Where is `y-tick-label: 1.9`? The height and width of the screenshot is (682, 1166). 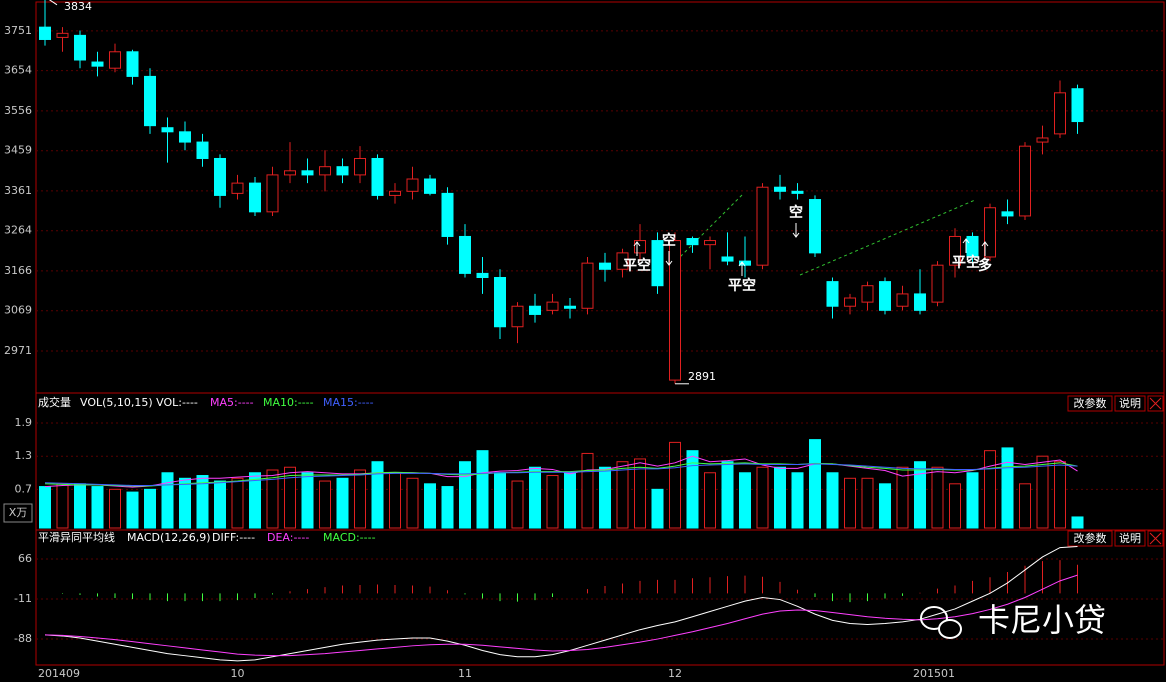
y-tick-label: 1.9 is located at coordinates (24, 422).